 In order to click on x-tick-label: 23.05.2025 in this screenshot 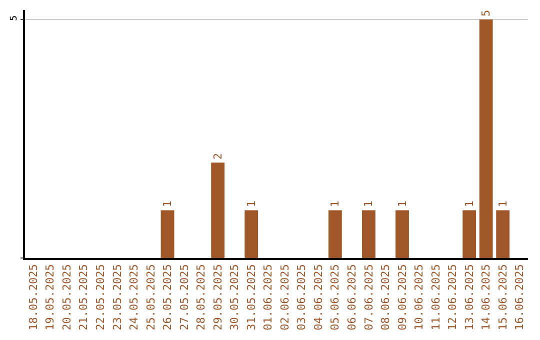, I will do `click(117, 297)`.